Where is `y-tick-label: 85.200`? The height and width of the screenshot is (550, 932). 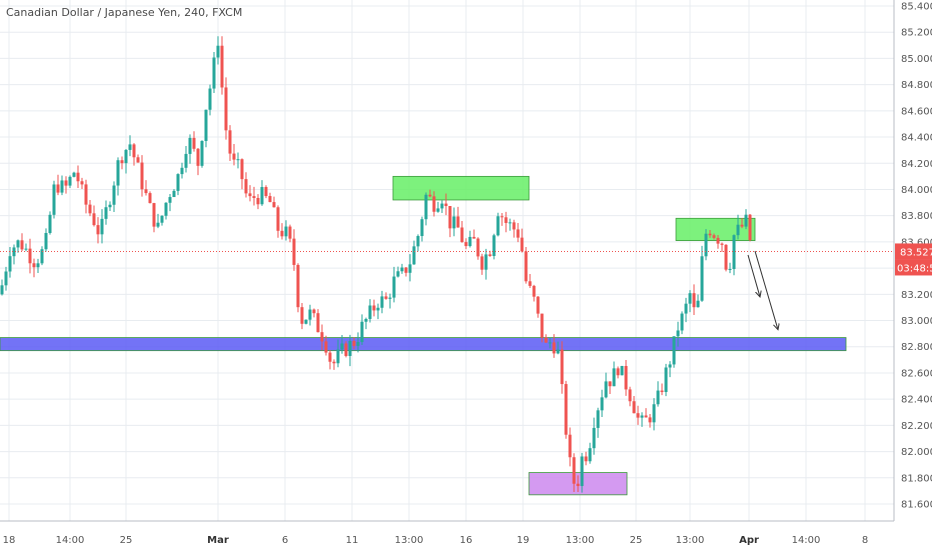
y-tick-label: 85.200 is located at coordinates (916, 33).